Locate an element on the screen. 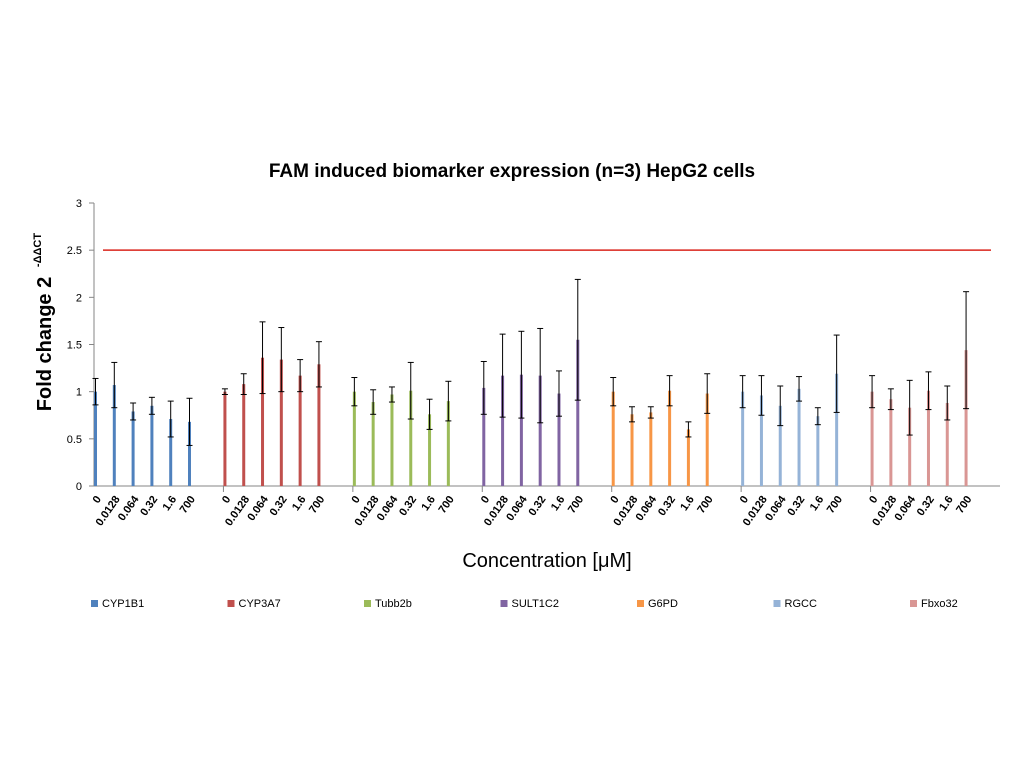 Image resolution: width=1024 pixels, height=768 pixels. y-tick-label: 2.5 is located at coordinates (74, 251).